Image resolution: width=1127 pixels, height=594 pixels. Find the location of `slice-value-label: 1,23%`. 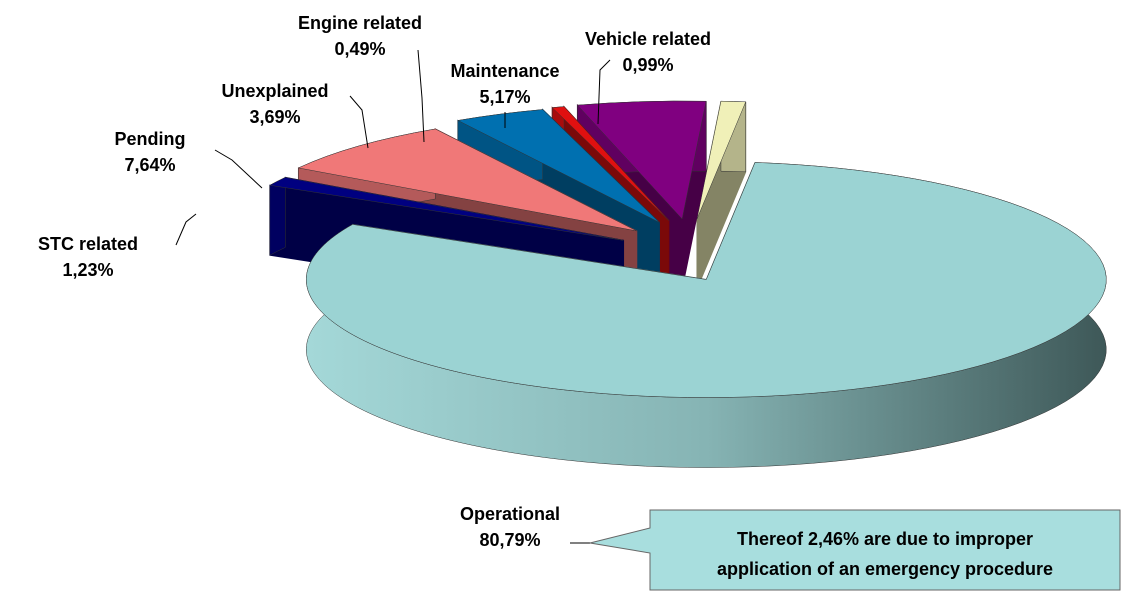

slice-value-label: 1,23% is located at coordinates (87, 270).